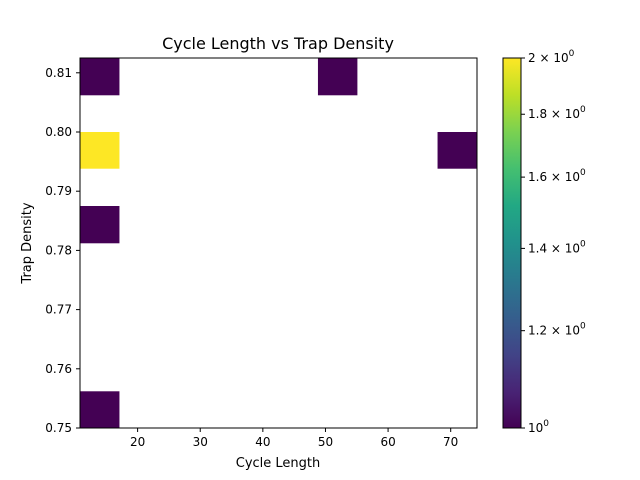 Image resolution: width=640 pixels, height=480 pixels. What do you see at coordinates (58, 310) in the screenshot?
I see `y-tick-label: 0.77` at bounding box center [58, 310].